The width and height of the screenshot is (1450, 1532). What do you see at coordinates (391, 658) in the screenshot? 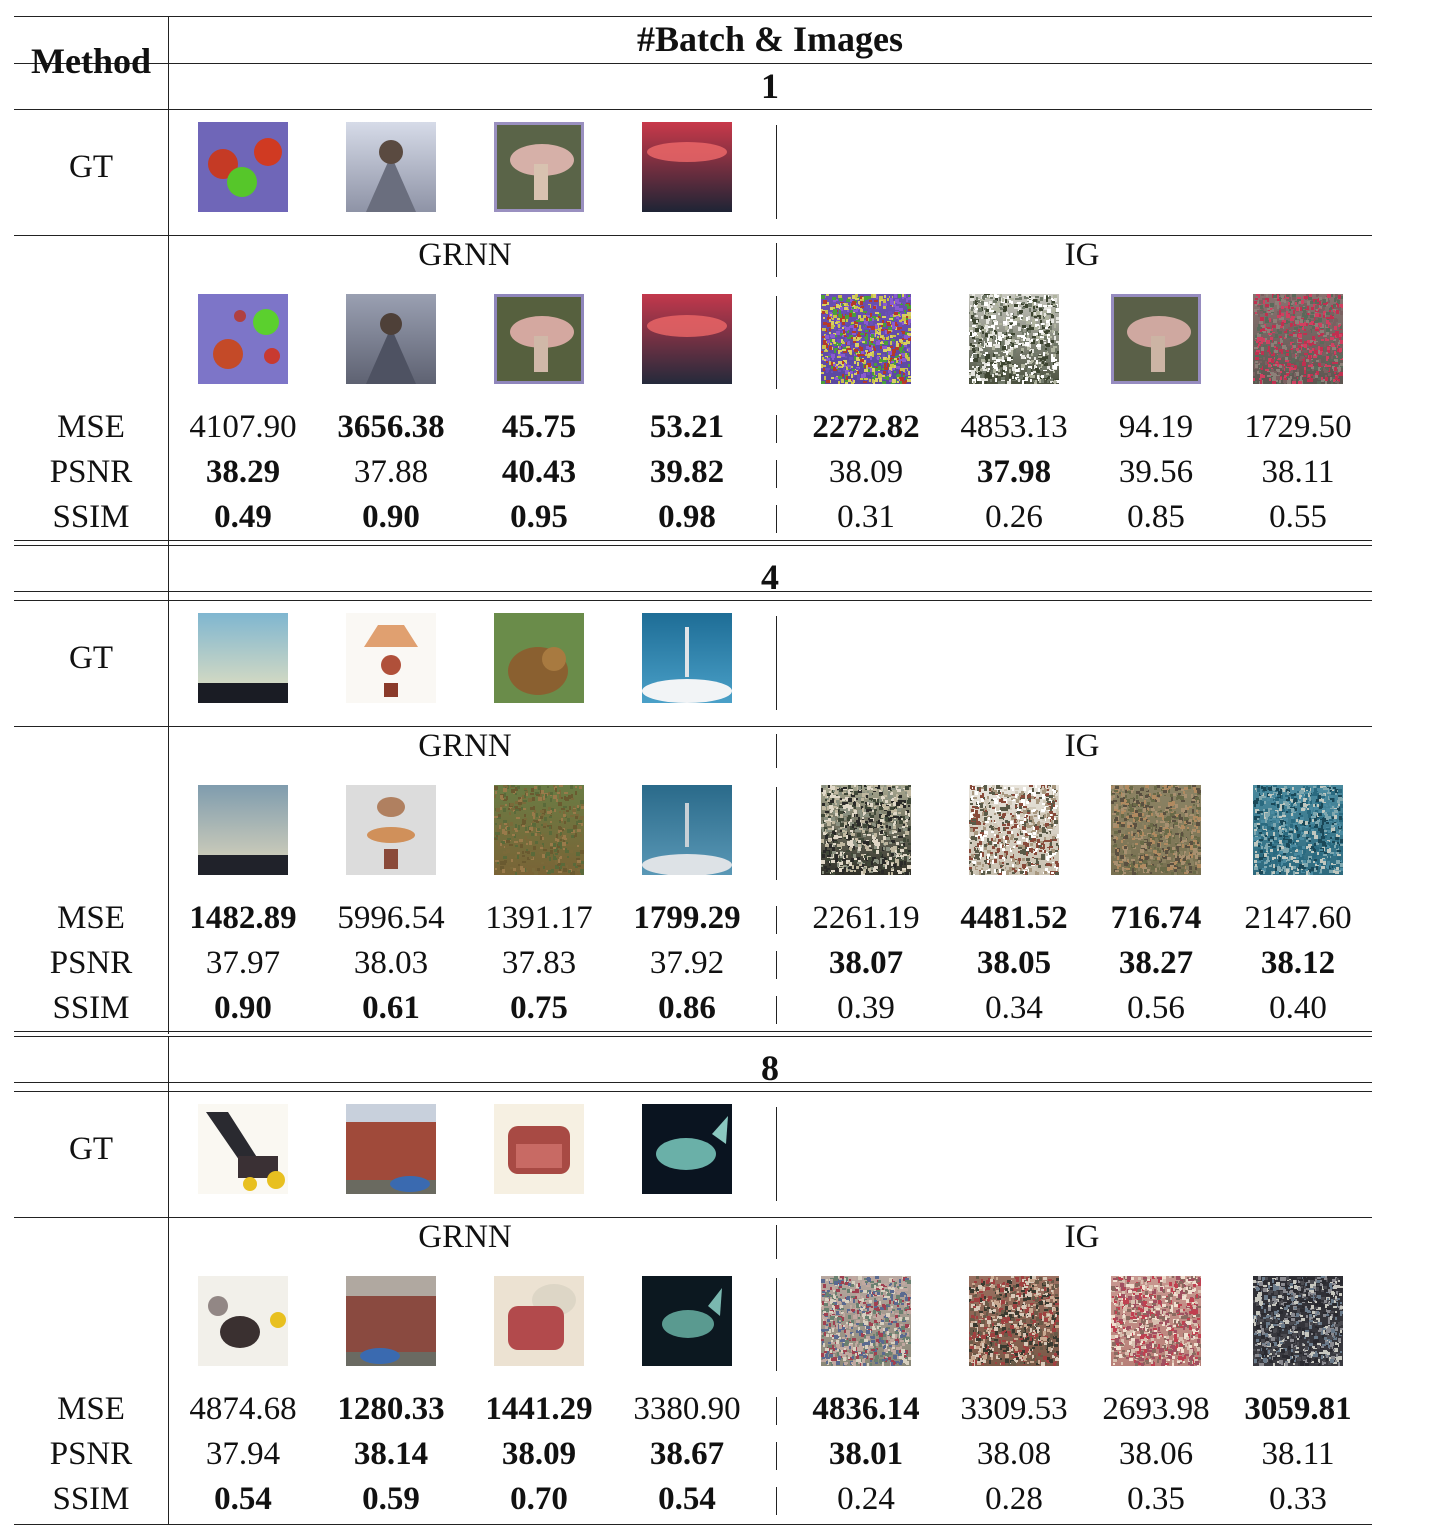
I see `thumbnail-gt-lamp` at bounding box center [391, 658].